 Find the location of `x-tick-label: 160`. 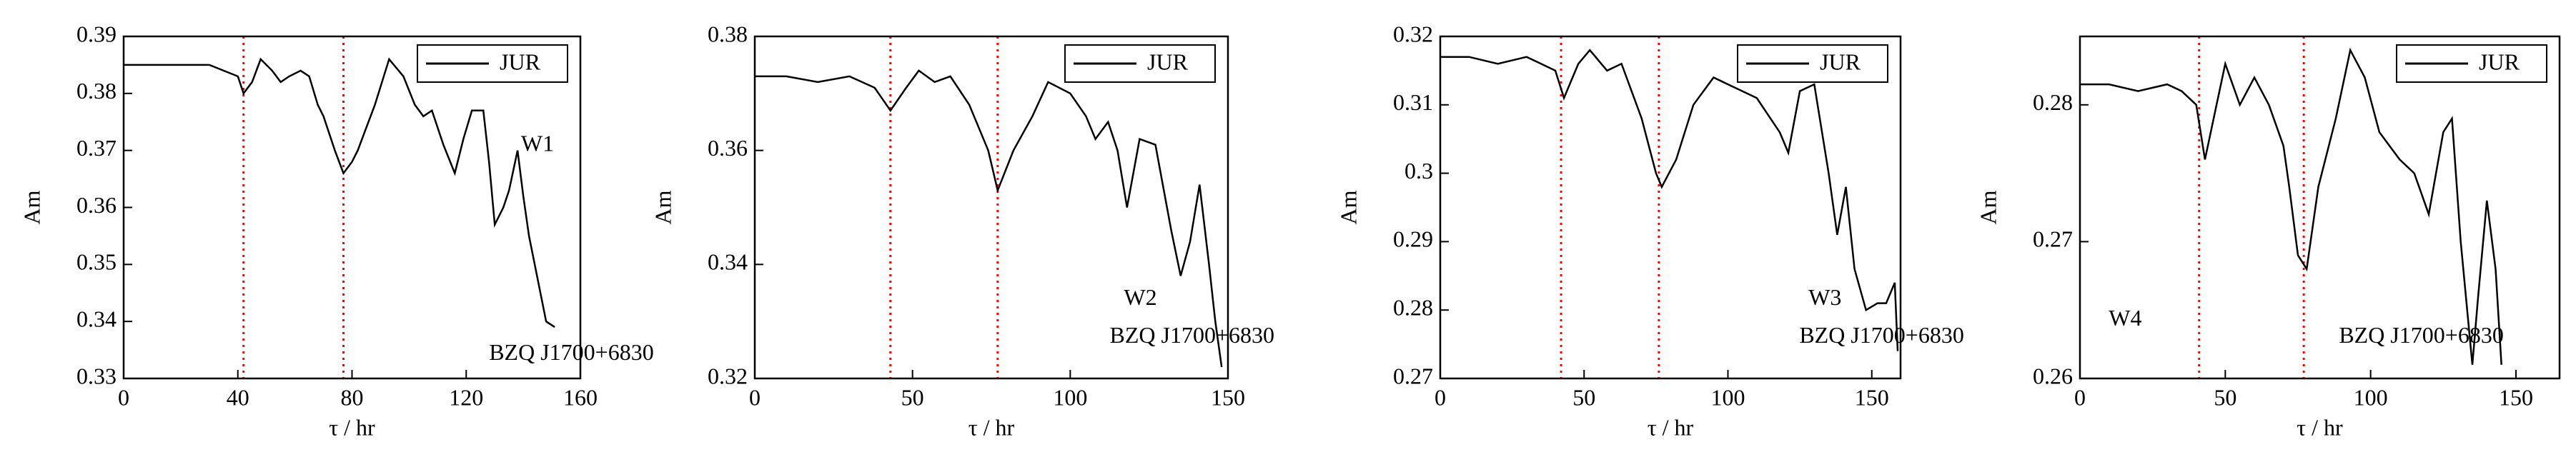

x-tick-label: 160 is located at coordinates (580, 397).